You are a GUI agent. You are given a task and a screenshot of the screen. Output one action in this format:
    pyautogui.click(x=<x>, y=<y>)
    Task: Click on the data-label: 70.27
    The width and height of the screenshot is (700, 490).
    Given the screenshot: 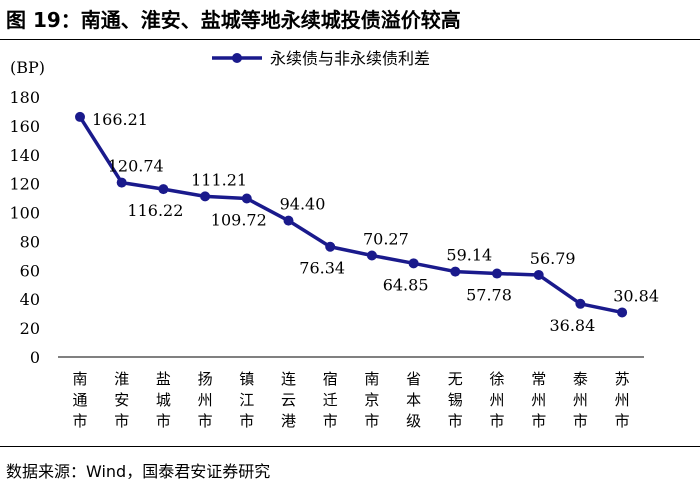 What is the action you would take?
    pyautogui.click(x=386, y=238)
    